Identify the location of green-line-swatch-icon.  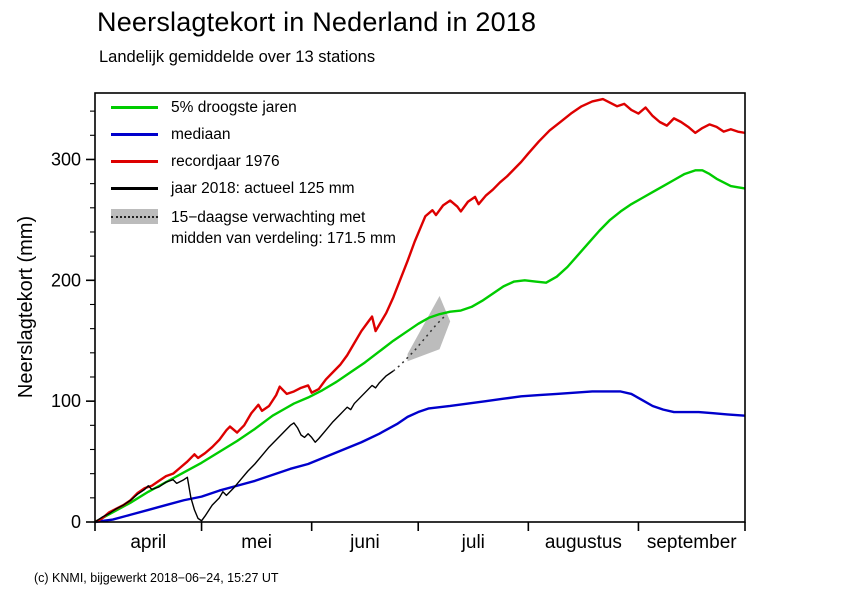
(134, 107).